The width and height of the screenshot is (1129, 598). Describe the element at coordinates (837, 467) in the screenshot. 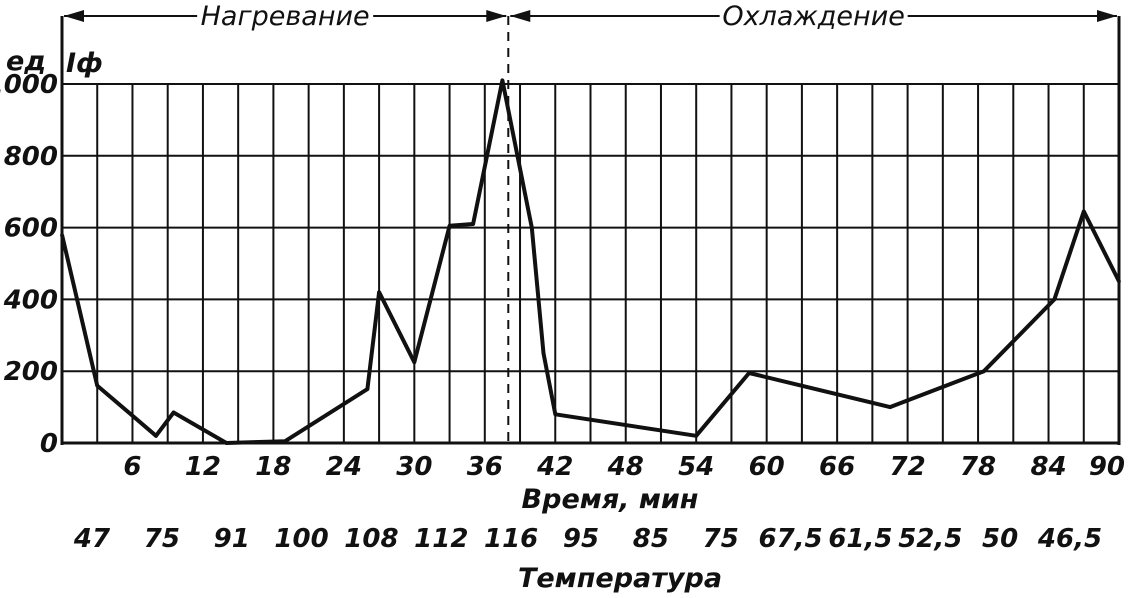

I see `x-tick-label: 66` at that location.